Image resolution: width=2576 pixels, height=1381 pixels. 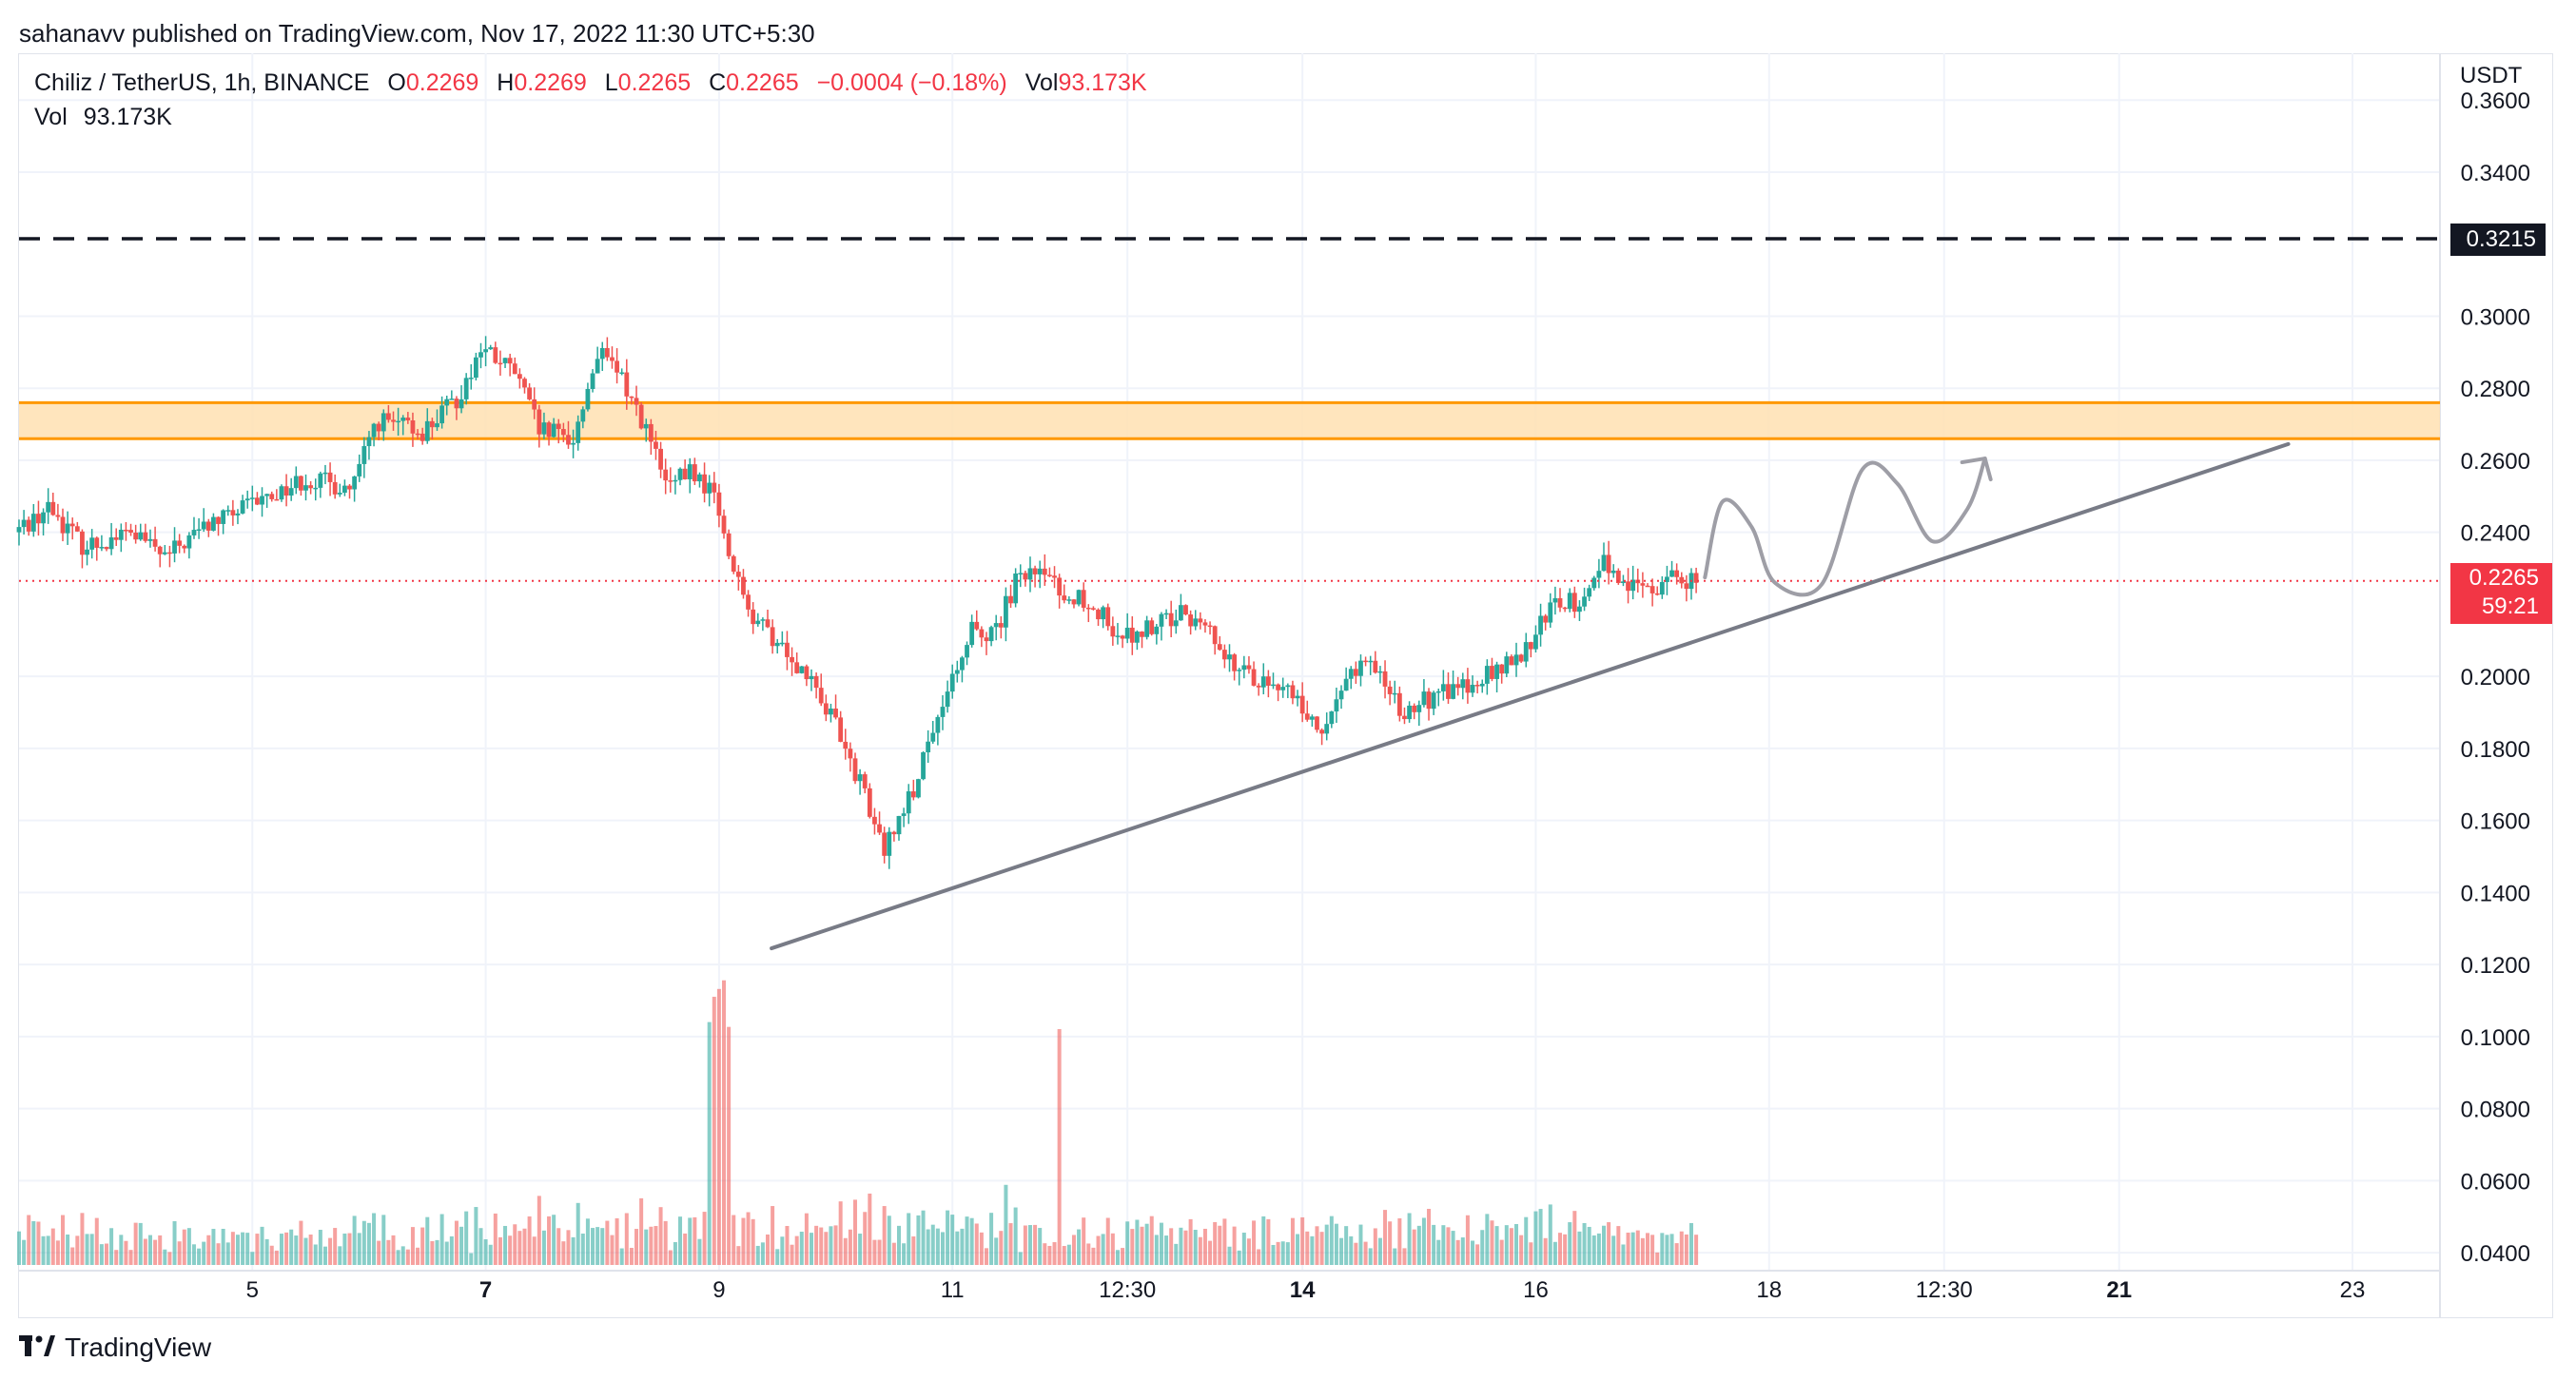 What do you see at coordinates (2495, 677) in the screenshot?
I see `y-tick-label: 0.2000` at bounding box center [2495, 677].